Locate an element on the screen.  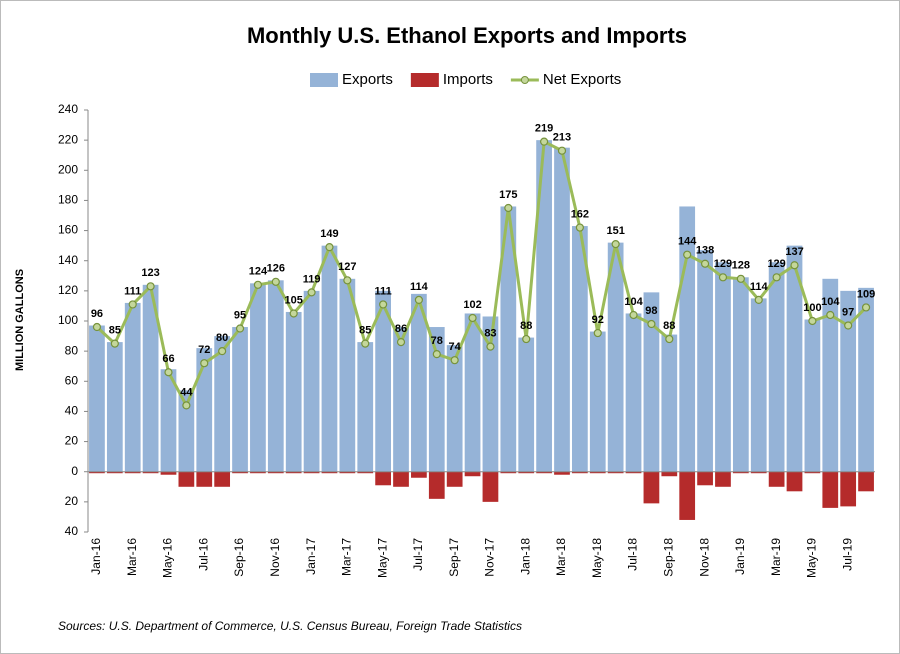
x-tick-label: Mar-18 is located at coordinates (561, 557).